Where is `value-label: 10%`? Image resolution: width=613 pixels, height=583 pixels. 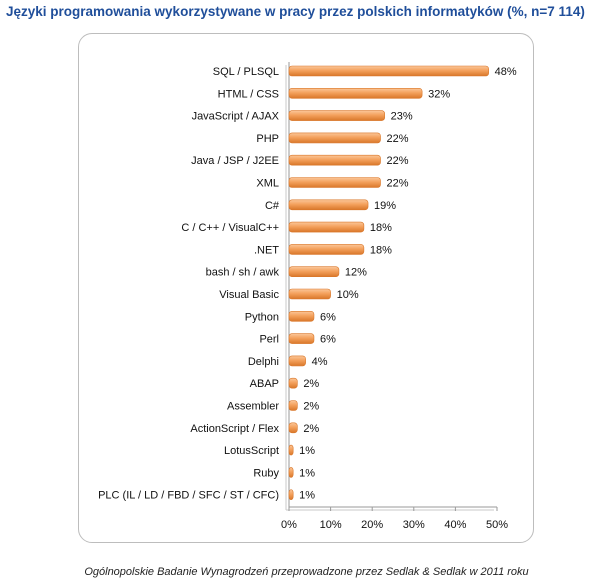
value-label: 10% is located at coordinates (348, 295).